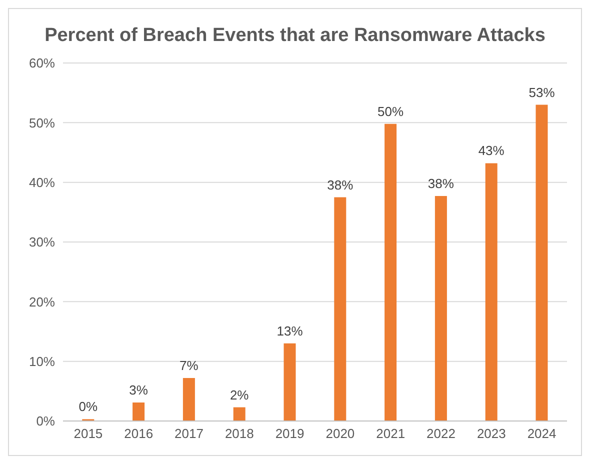 This screenshot has width=590, height=464. I want to click on data-label: 0%, so click(88, 406).